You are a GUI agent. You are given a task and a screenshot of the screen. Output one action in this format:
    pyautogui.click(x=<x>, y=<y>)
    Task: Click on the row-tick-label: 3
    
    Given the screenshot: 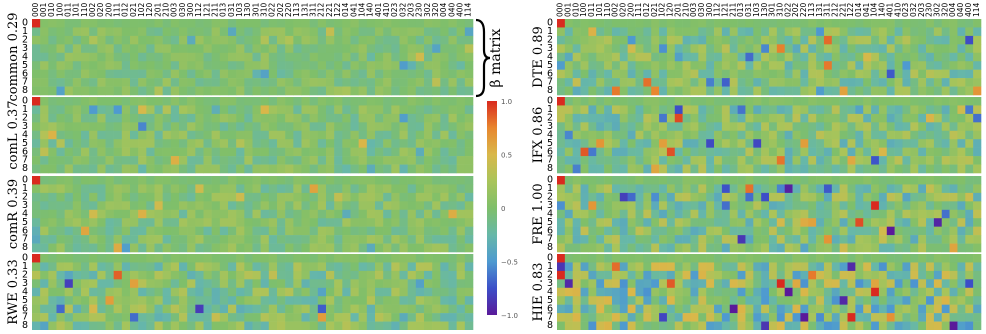 What is the action you would take?
    pyautogui.click(x=25, y=126)
    